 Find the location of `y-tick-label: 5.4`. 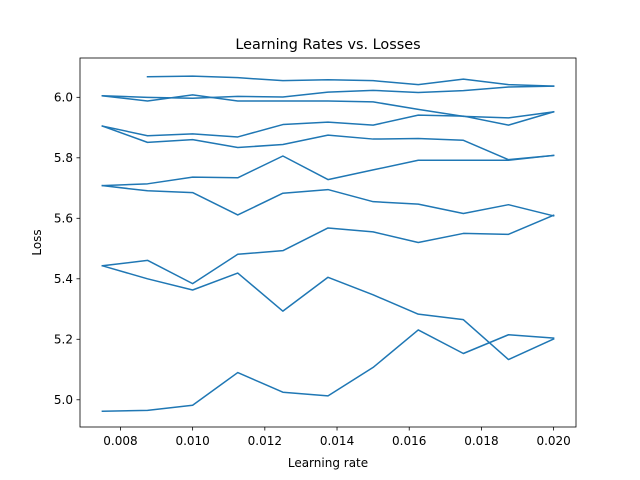

y-tick-label: 5.4 is located at coordinates (63, 279).